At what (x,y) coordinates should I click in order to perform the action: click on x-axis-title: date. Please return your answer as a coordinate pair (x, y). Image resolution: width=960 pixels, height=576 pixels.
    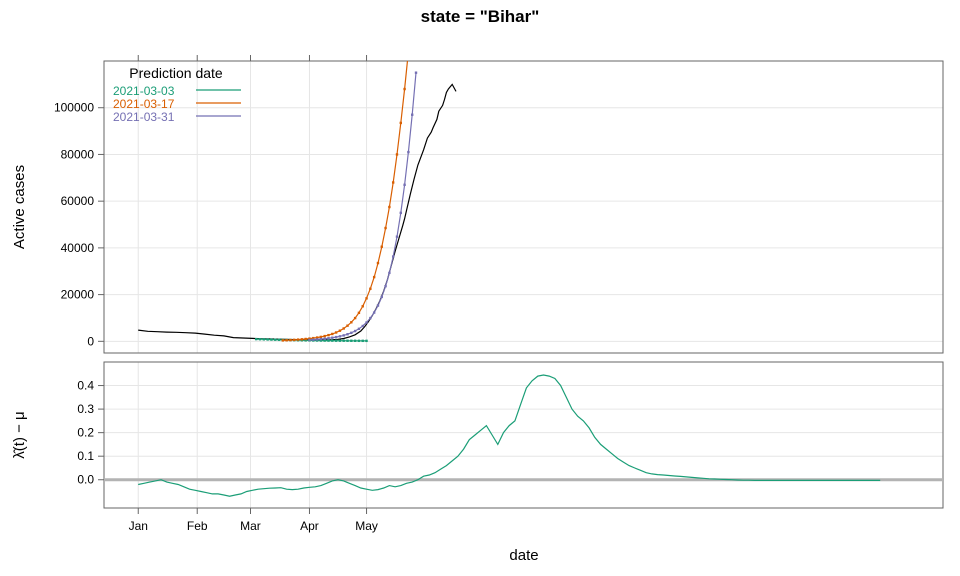
    Looking at the image, I should click on (523, 555).